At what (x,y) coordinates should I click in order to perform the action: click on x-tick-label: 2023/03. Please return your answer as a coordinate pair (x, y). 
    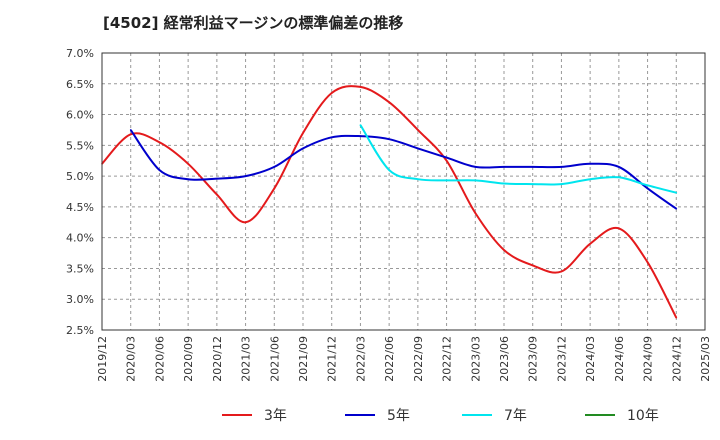
    Looking at the image, I should click on (475, 359).